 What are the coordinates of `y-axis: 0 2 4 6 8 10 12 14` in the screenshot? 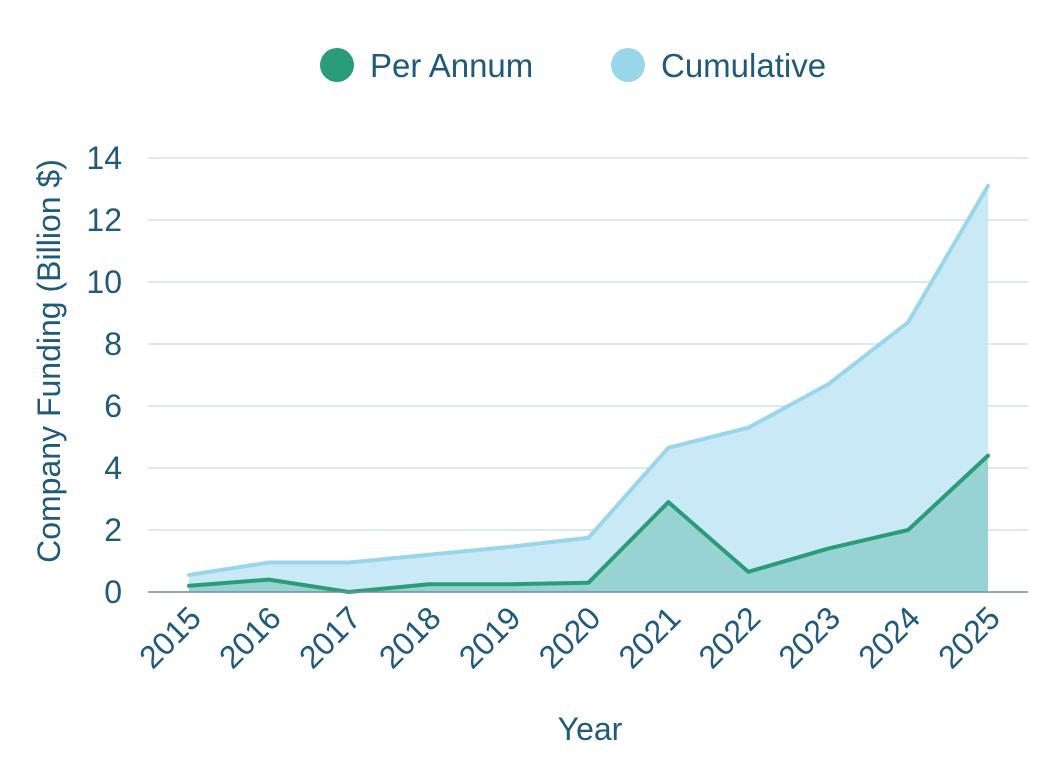 It's located at (104, 375).